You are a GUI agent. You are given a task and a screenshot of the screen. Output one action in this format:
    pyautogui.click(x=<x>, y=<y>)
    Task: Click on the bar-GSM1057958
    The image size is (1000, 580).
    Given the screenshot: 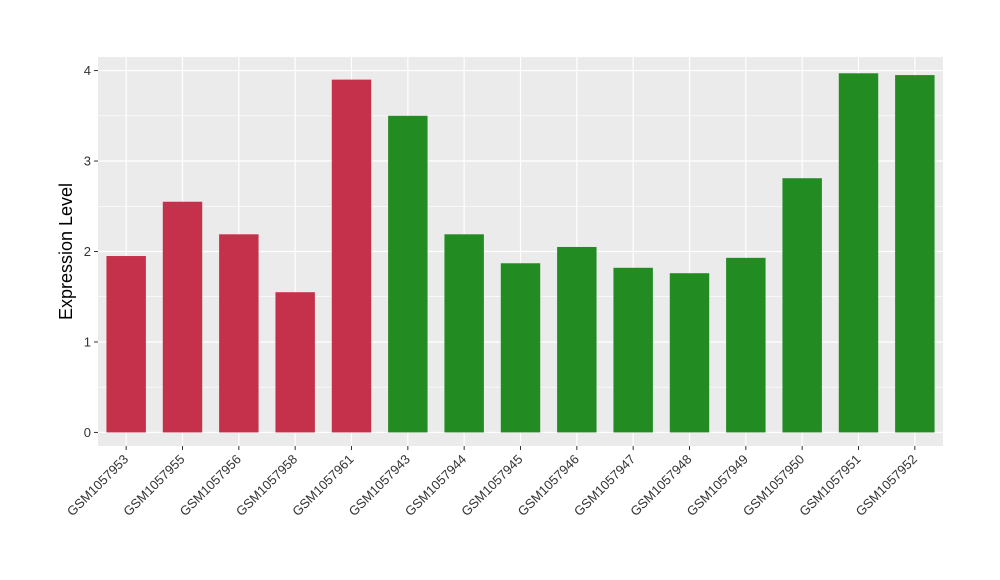 What is the action you would take?
    pyautogui.click(x=295, y=362)
    